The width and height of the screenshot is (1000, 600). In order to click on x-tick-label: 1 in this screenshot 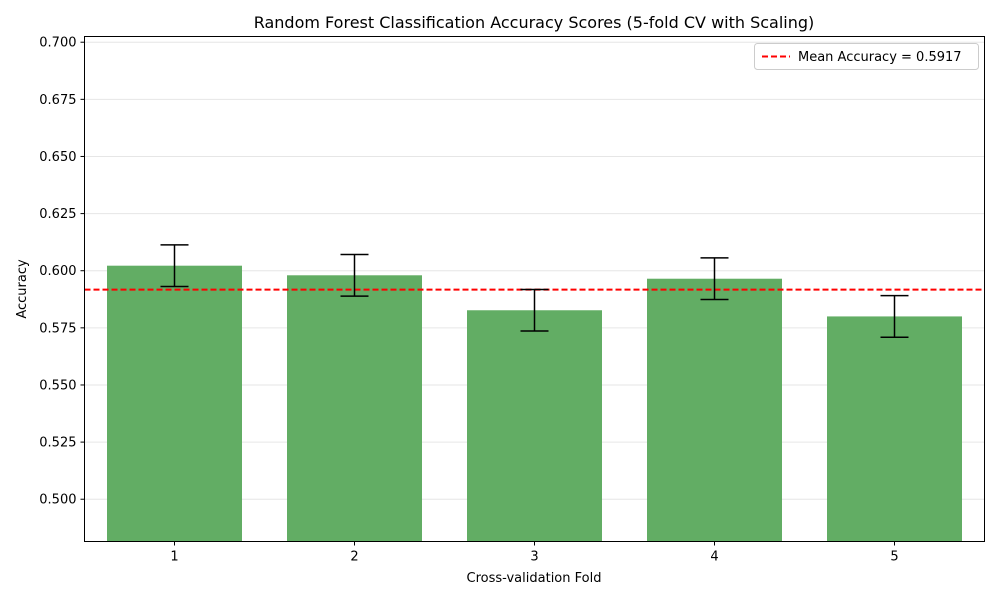, I will do `click(174, 557)`.